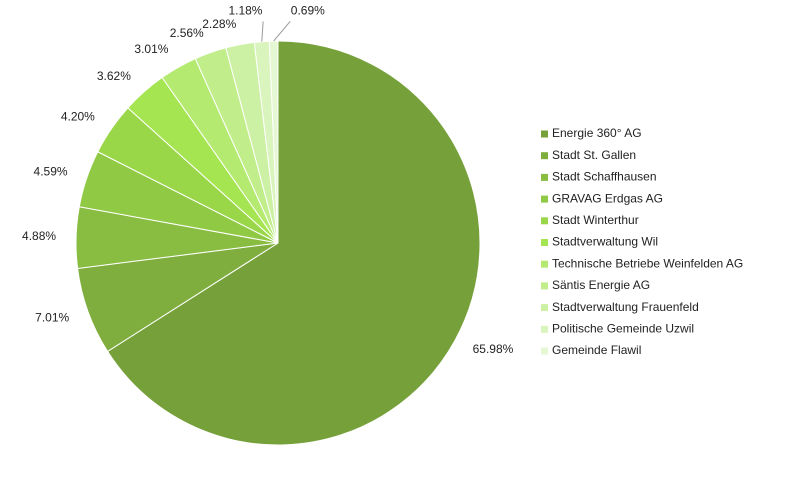  I want to click on legend-label: Stadt St. Gallen, so click(594, 155).